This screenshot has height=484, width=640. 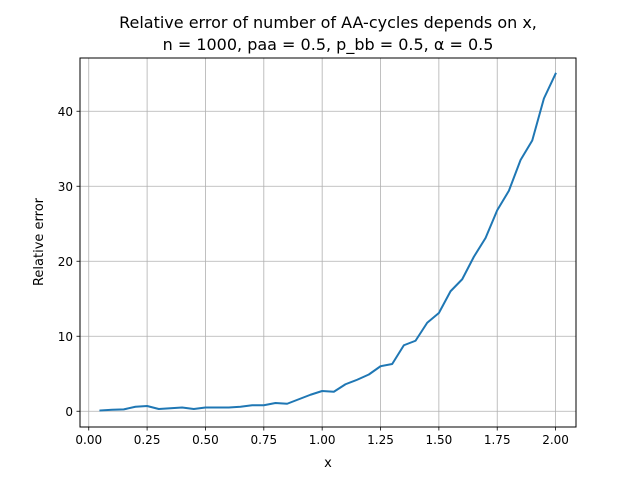 What do you see at coordinates (322, 440) in the screenshot?
I see `x-tick-label: 1.00` at bounding box center [322, 440].